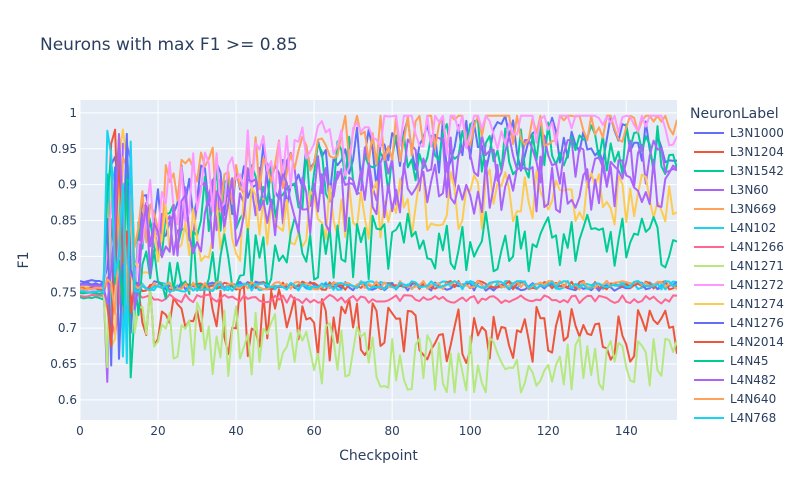 This screenshot has width=800, height=500. I want to click on x-tick-label: 120, so click(548, 431).